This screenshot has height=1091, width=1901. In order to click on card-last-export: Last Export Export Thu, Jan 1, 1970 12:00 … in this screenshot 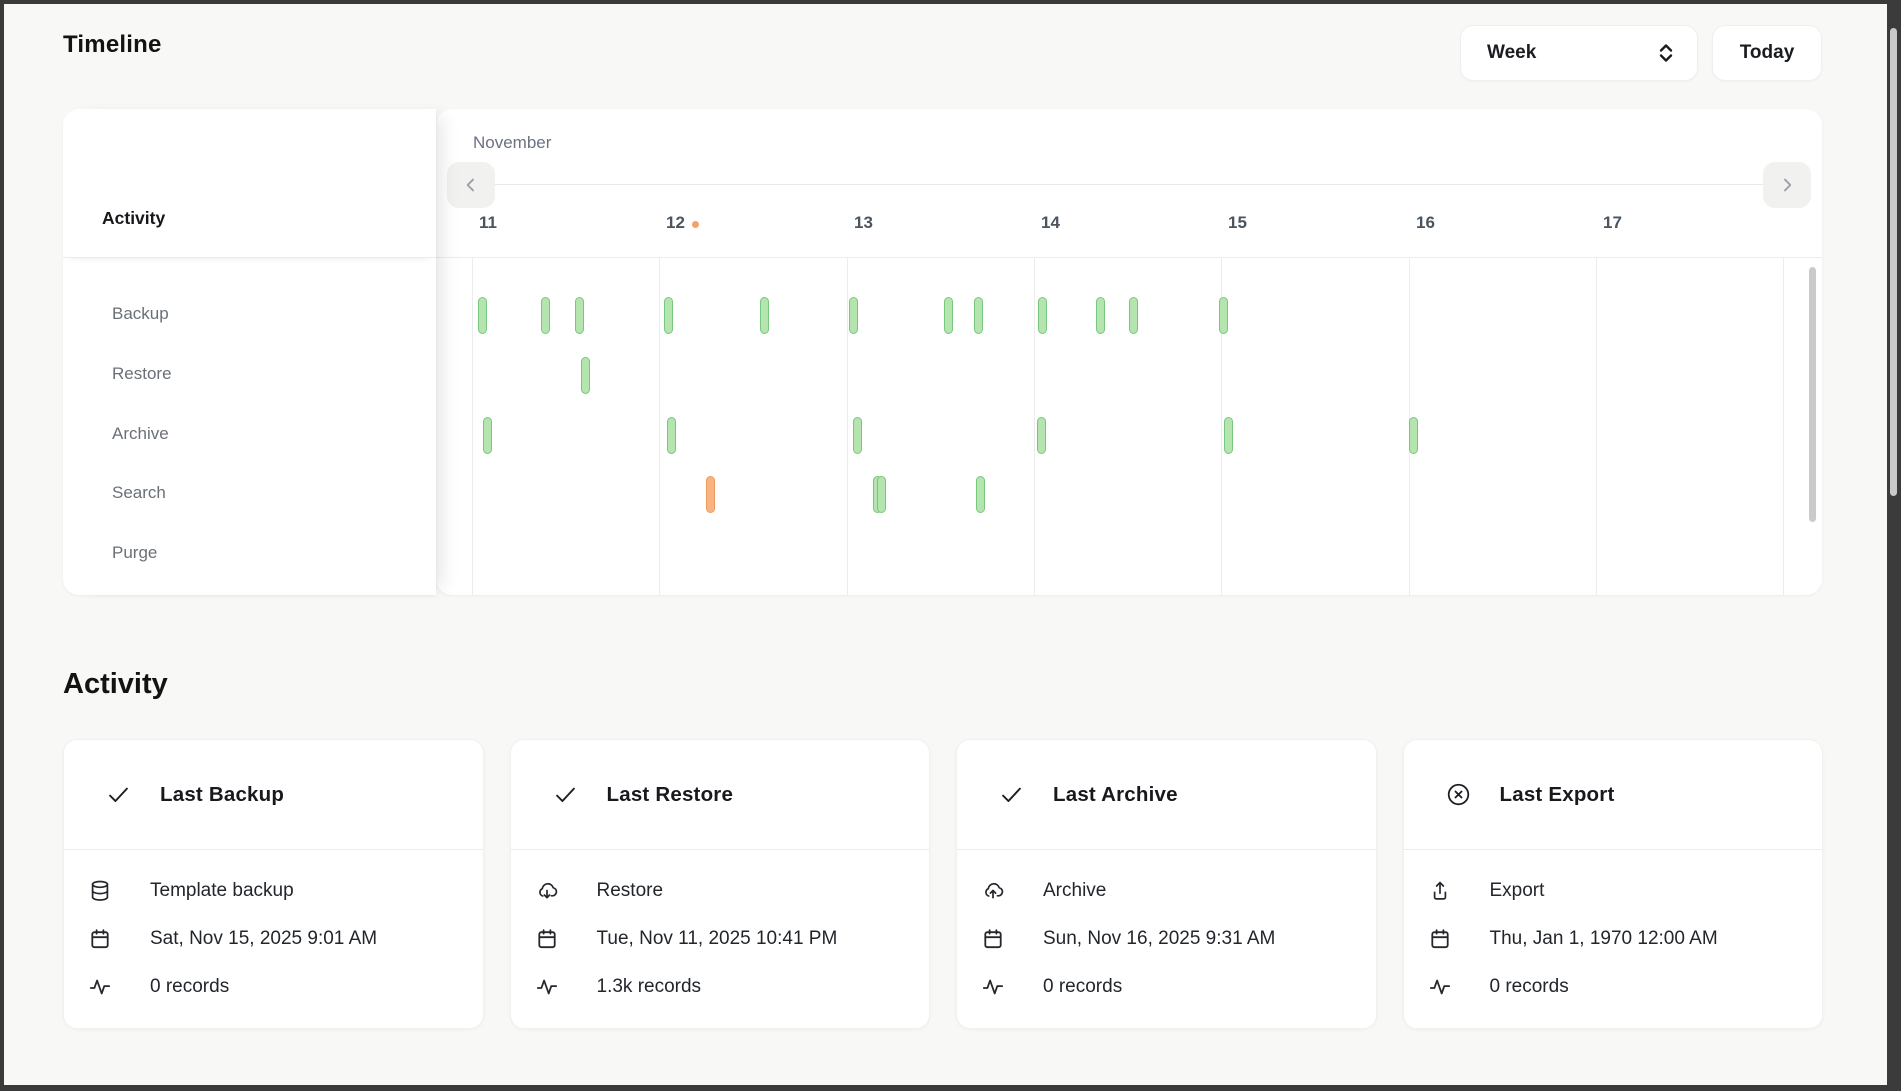, I will do `click(1612, 884)`.